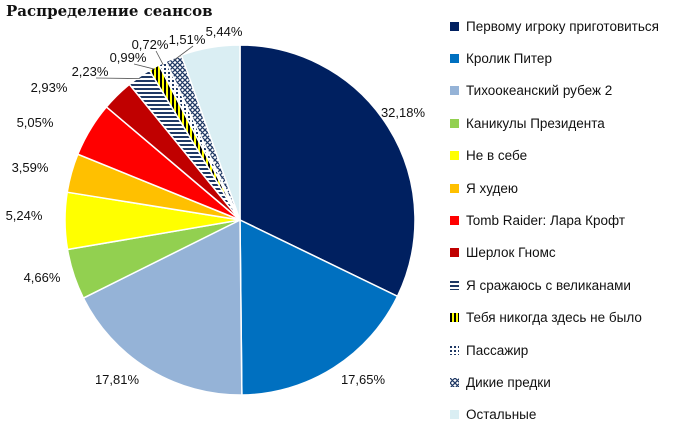 The width and height of the screenshot is (700, 431). What do you see at coordinates (554, 58) in the screenshot?
I see `legend-item: Кролик Питер` at bounding box center [554, 58].